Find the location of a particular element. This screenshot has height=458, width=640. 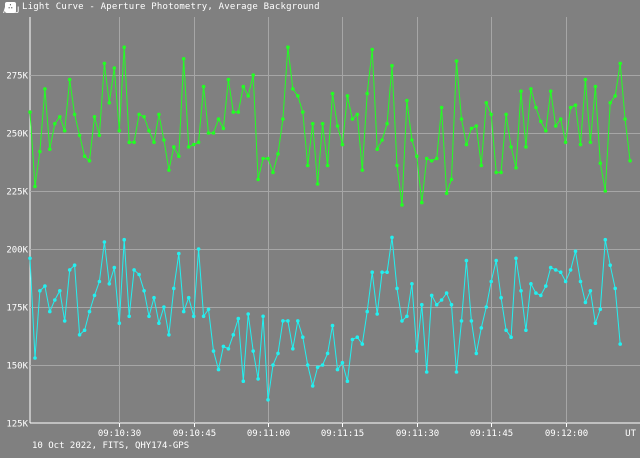

y-tick-label: 125K is located at coordinates (17, 425).